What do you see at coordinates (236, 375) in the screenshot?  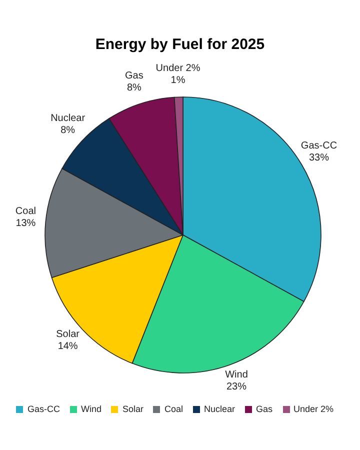 I see `slice-label: Wind` at bounding box center [236, 375].